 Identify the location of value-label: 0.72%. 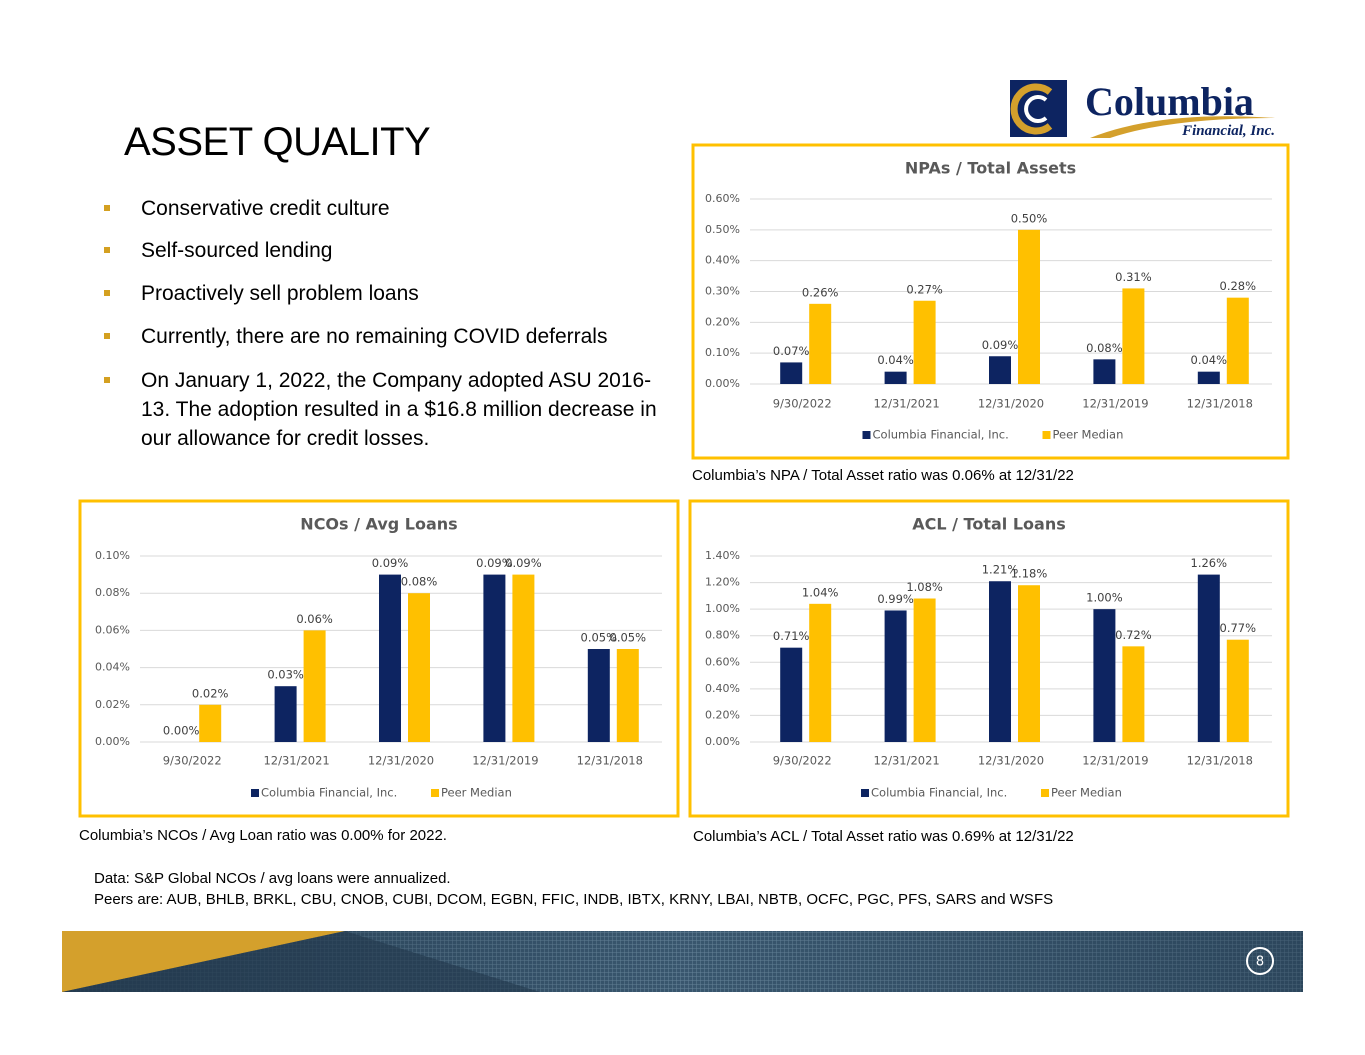
(1133, 635).